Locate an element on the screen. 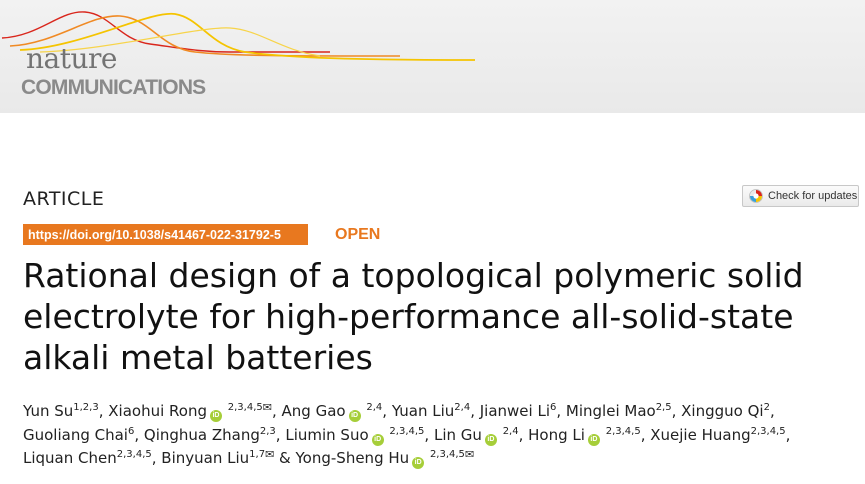  author-name: Jianwei Li is located at coordinates (514, 411).